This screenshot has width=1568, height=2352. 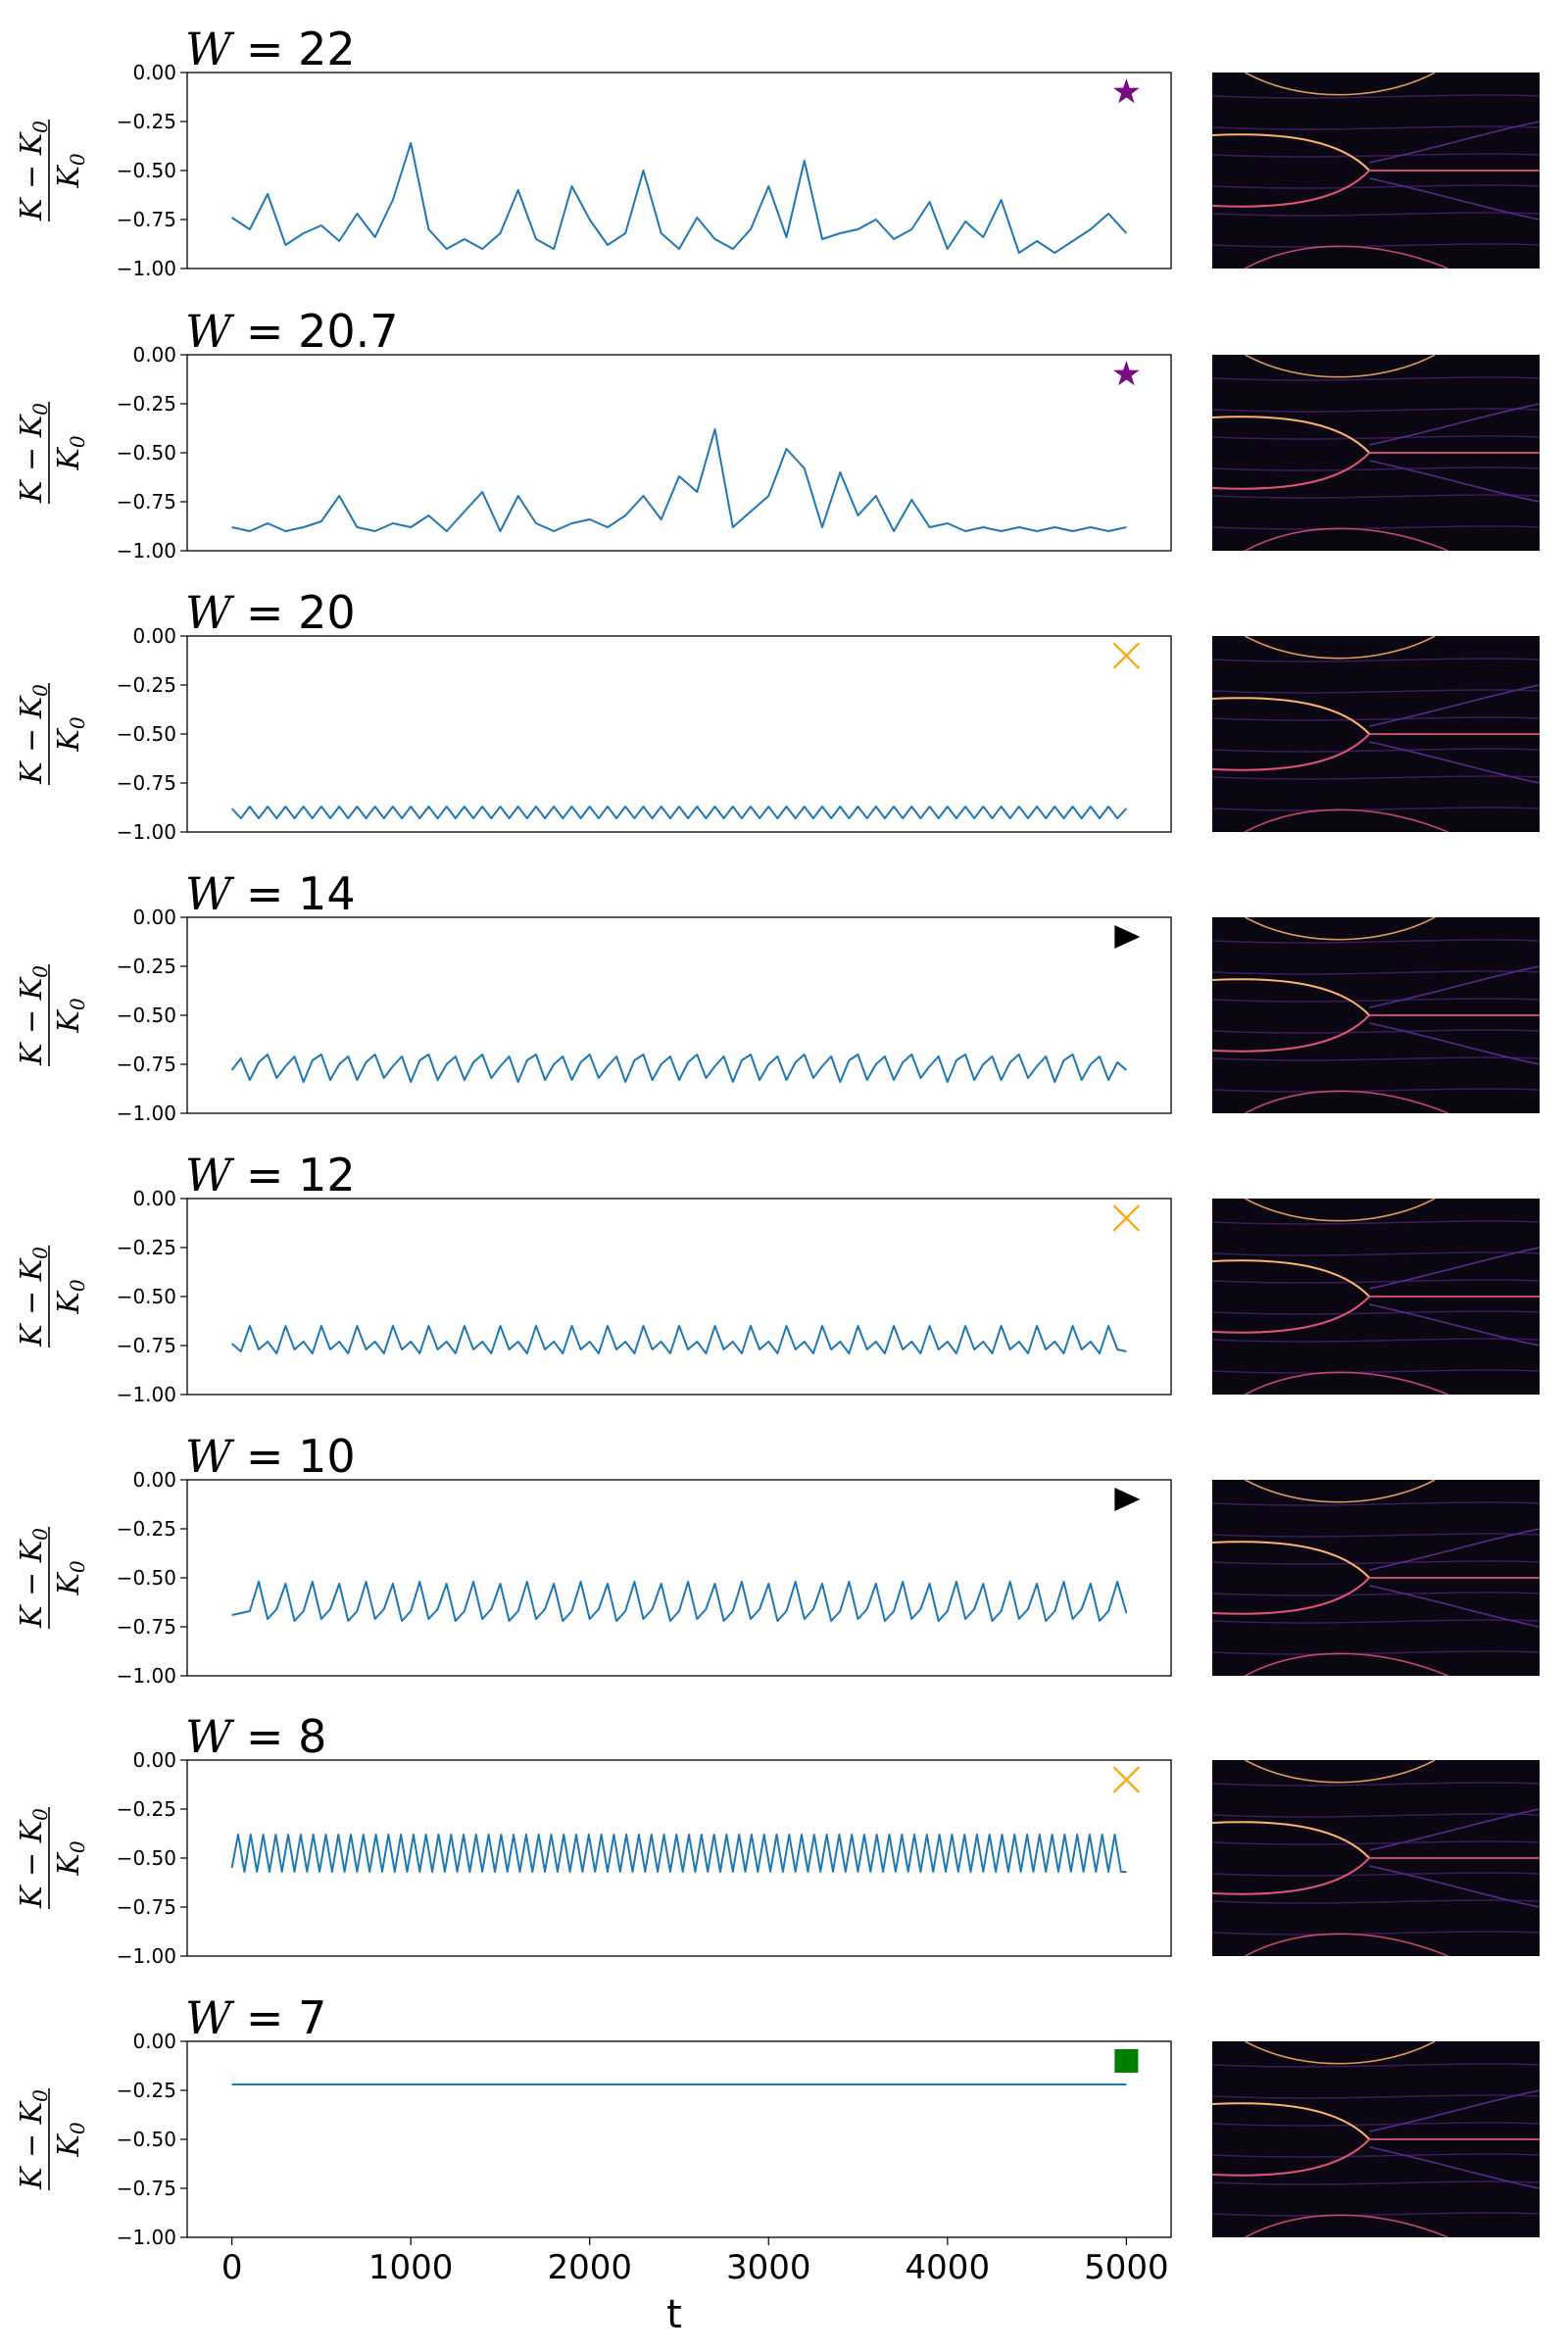 What do you see at coordinates (1126, 2268) in the screenshot?
I see `x-tick-label: 5000` at bounding box center [1126, 2268].